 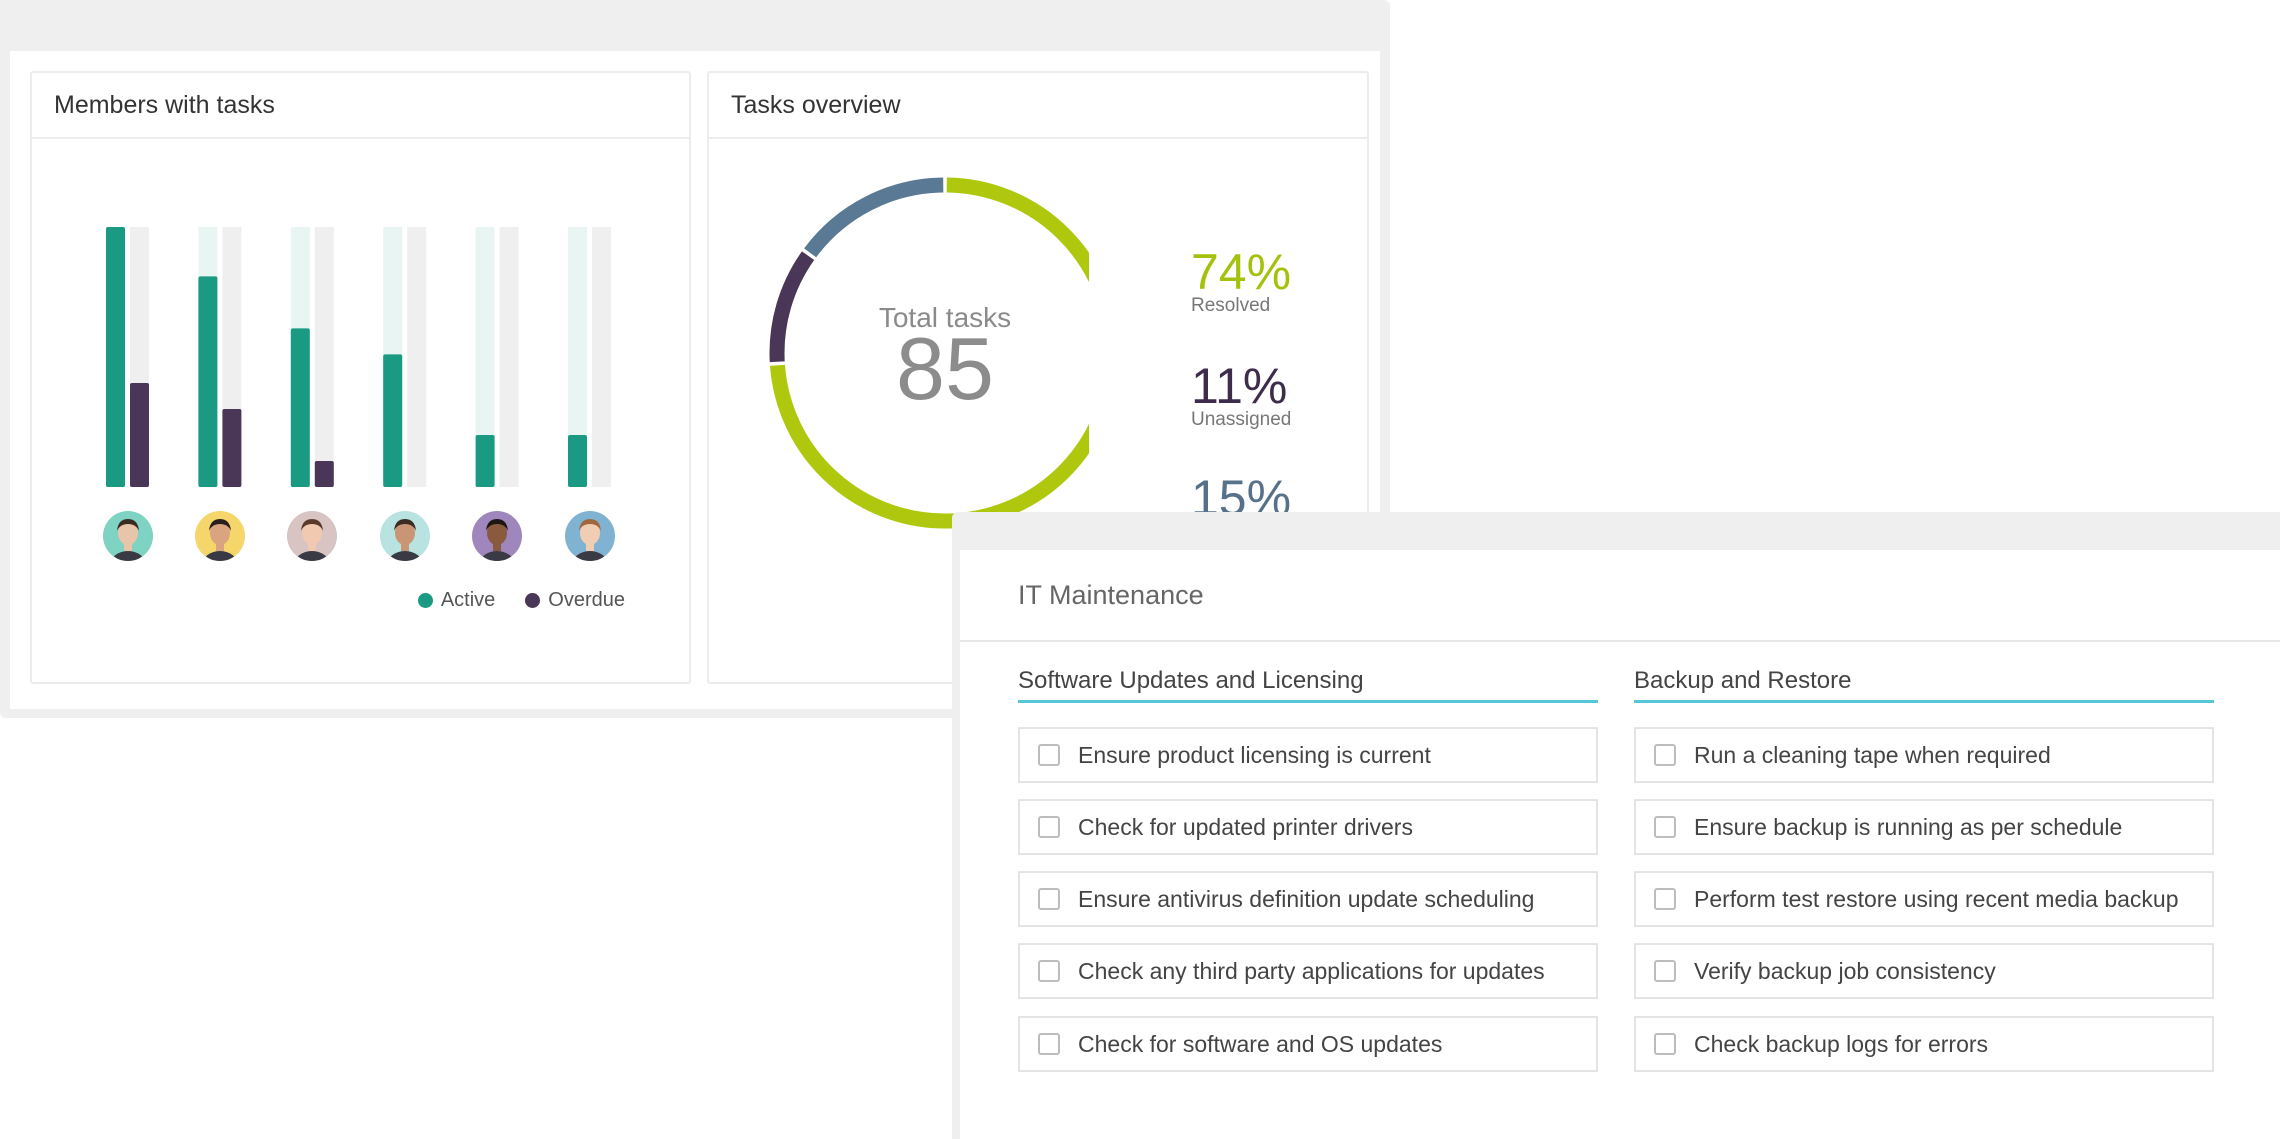 I want to click on stat-unassigned: 11% Unassigned, so click(x=1241, y=395).